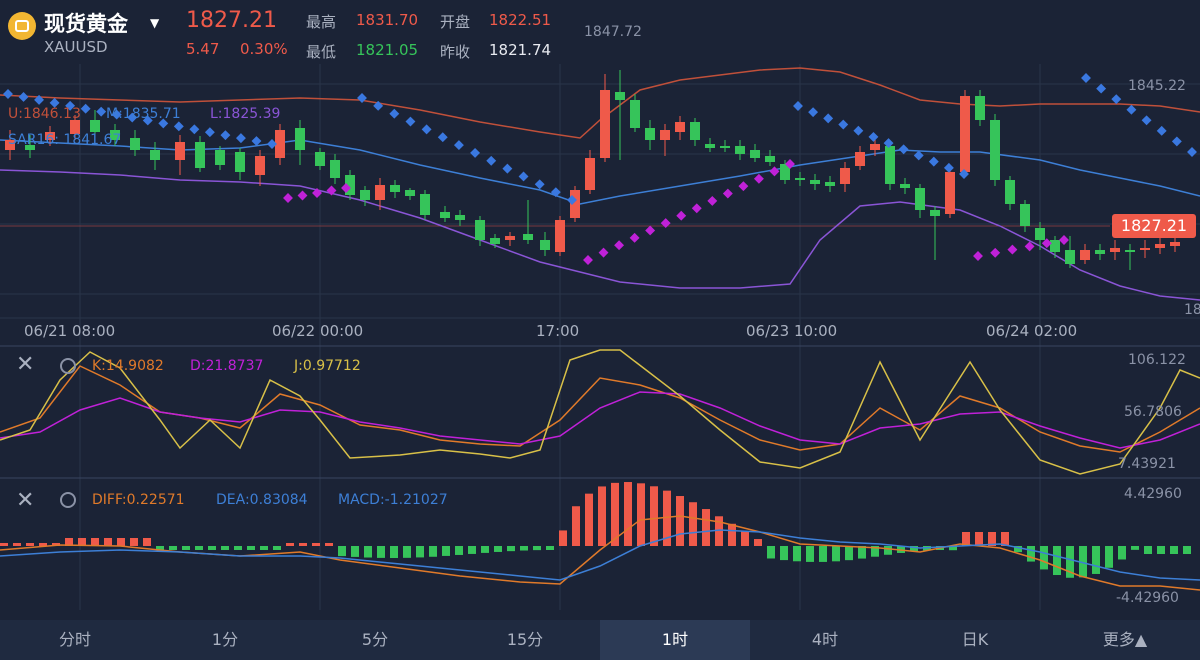 This screenshot has height=660, width=1200. Describe the element at coordinates (86, 24) in the screenshot. I see `instrument-name: 现货黄金` at that location.